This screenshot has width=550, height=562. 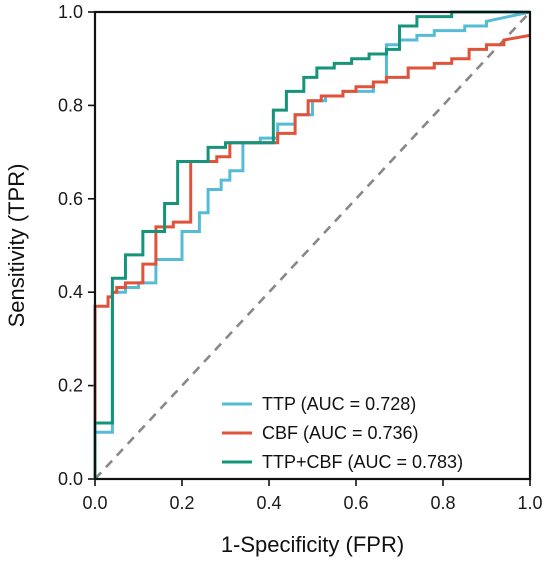 I want to click on legend-label-3: TTP+CBF (AUC = 0.783), so click(x=362, y=462).